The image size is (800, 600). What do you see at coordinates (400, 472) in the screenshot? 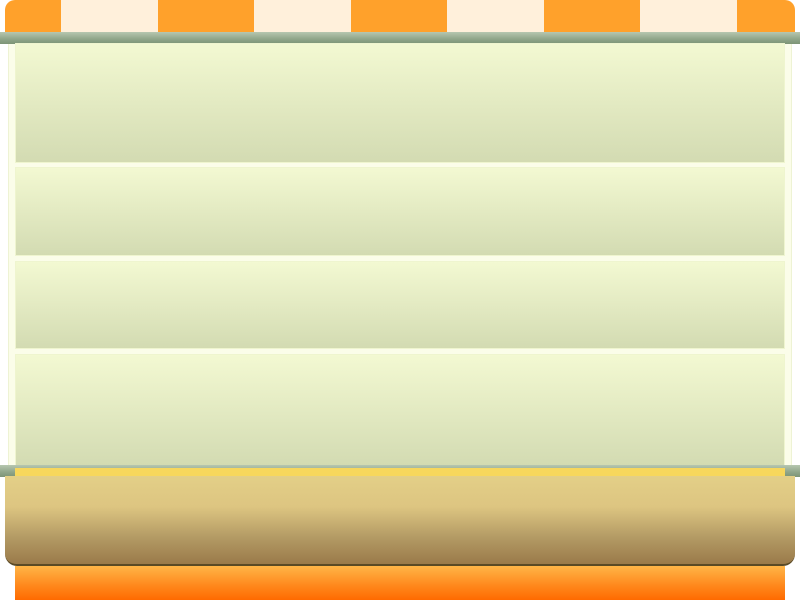
I see `counter-edge-strip` at bounding box center [400, 472].